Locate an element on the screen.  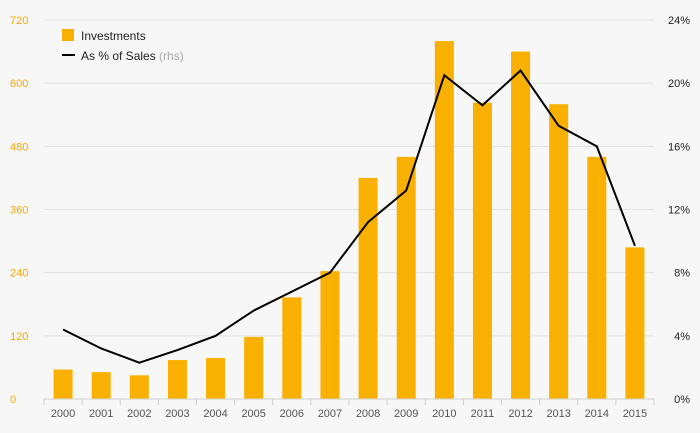
x-tick-label: 2001 is located at coordinates (101, 414).